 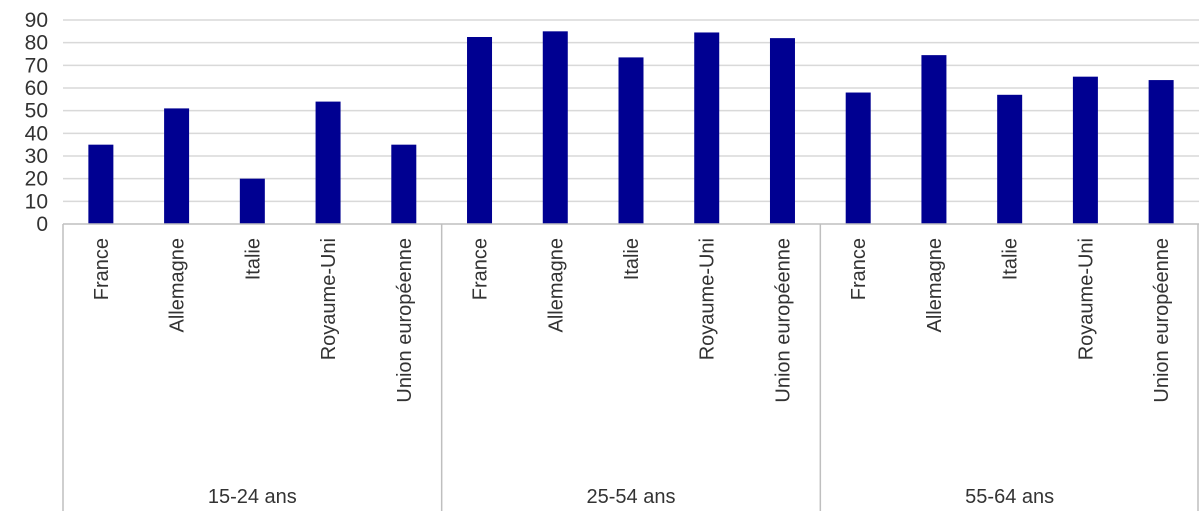 What do you see at coordinates (36, 88) in the screenshot?
I see `y-tick-label: 60` at bounding box center [36, 88].